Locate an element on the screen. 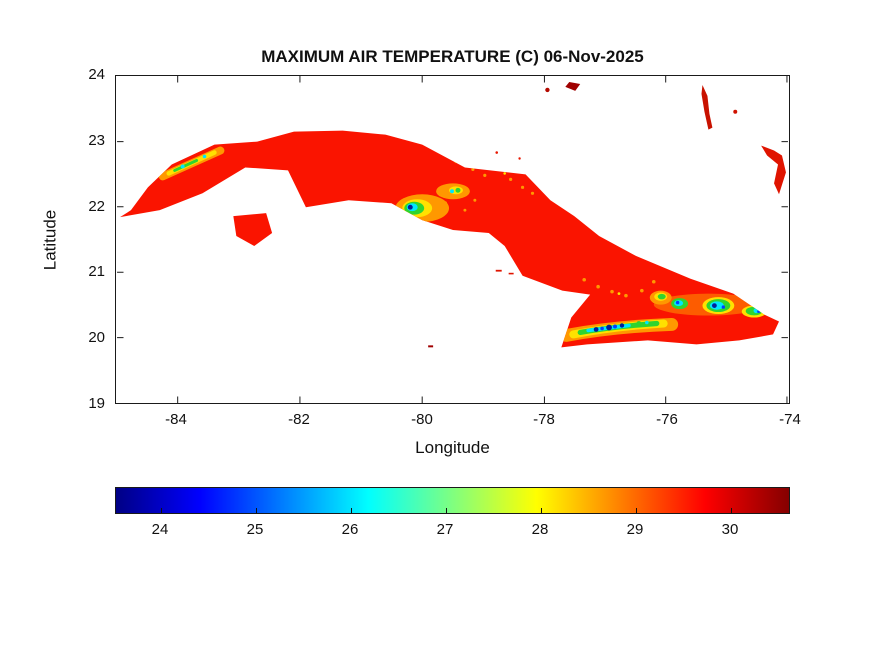 This screenshot has width=875, height=656. x-tick-label: -76 is located at coordinates (667, 419).